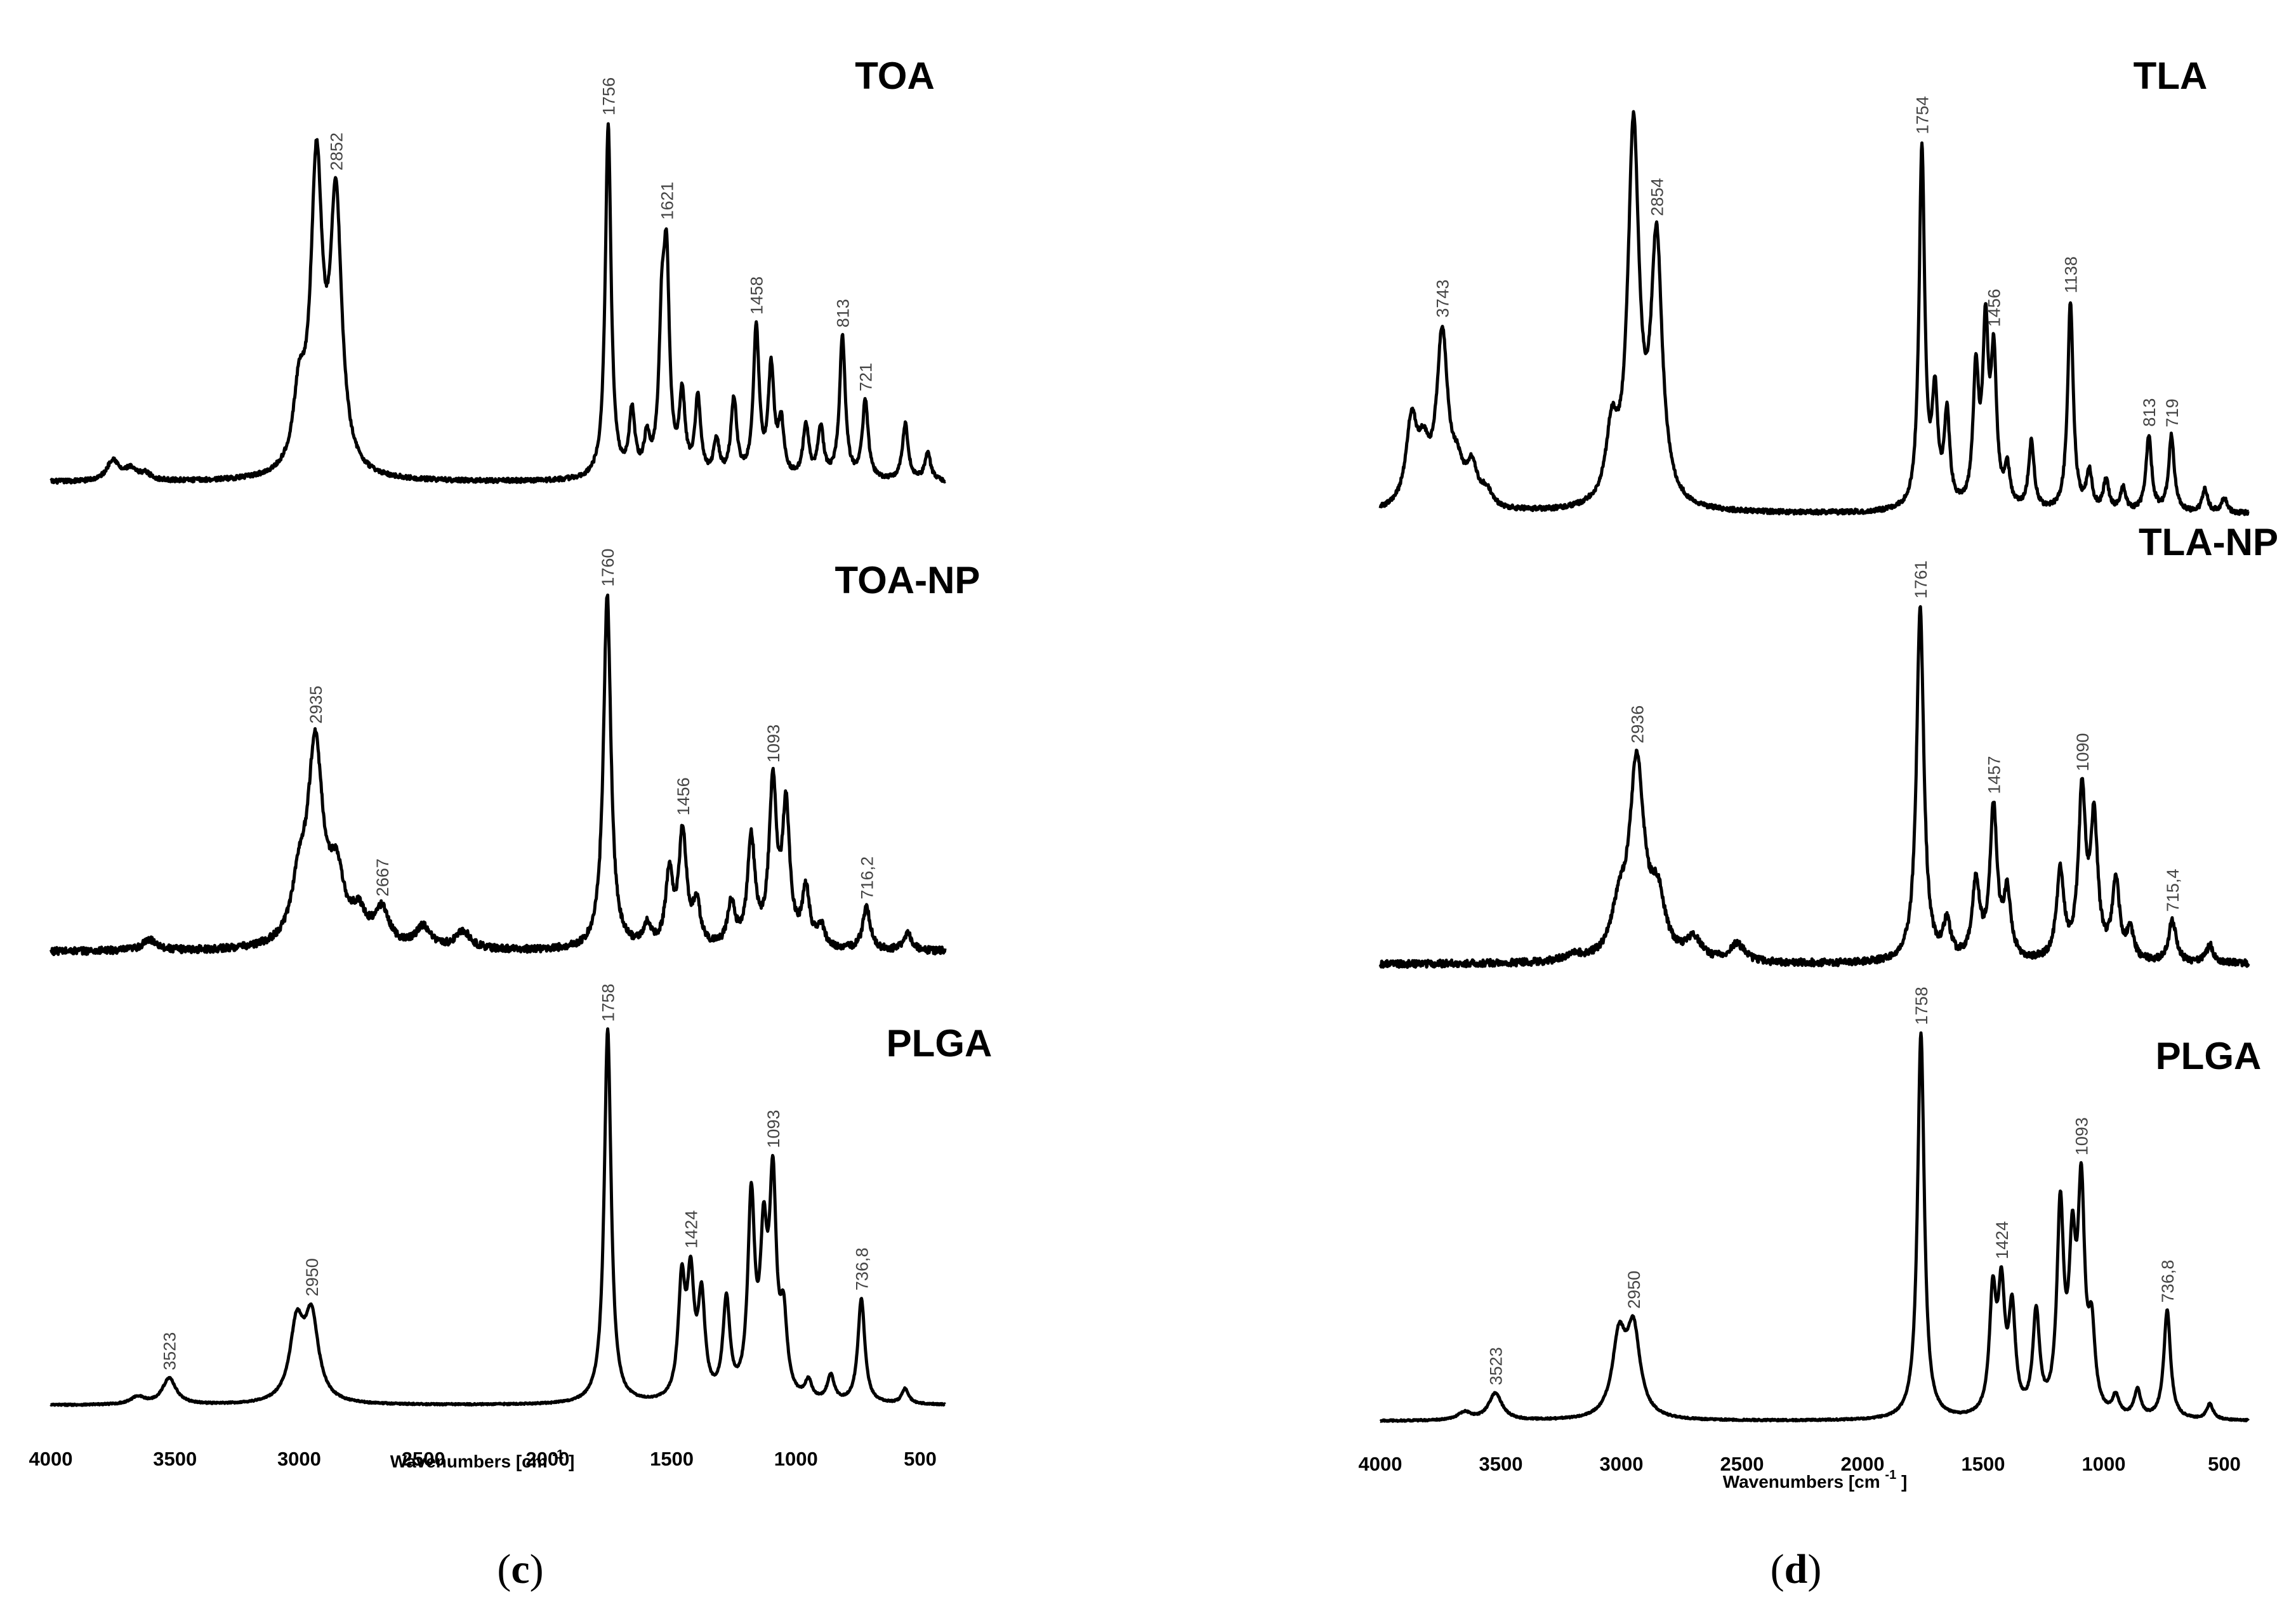  Describe the element at coordinates (1921, 579) in the screenshot. I see `peak-label-1761: 1761` at that location.